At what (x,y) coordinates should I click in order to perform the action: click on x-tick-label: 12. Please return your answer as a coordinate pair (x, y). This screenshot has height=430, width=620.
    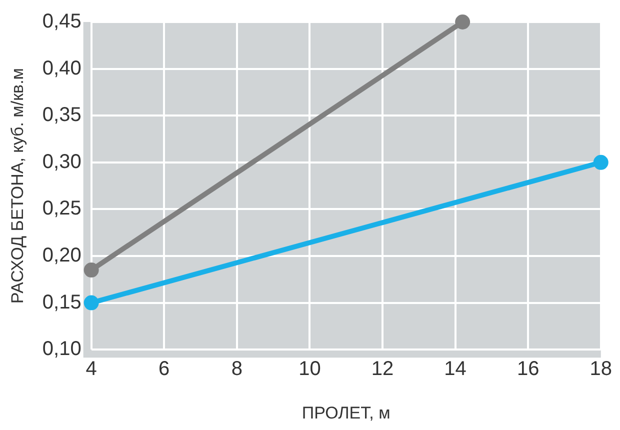
    Looking at the image, I should click on (382, 369).